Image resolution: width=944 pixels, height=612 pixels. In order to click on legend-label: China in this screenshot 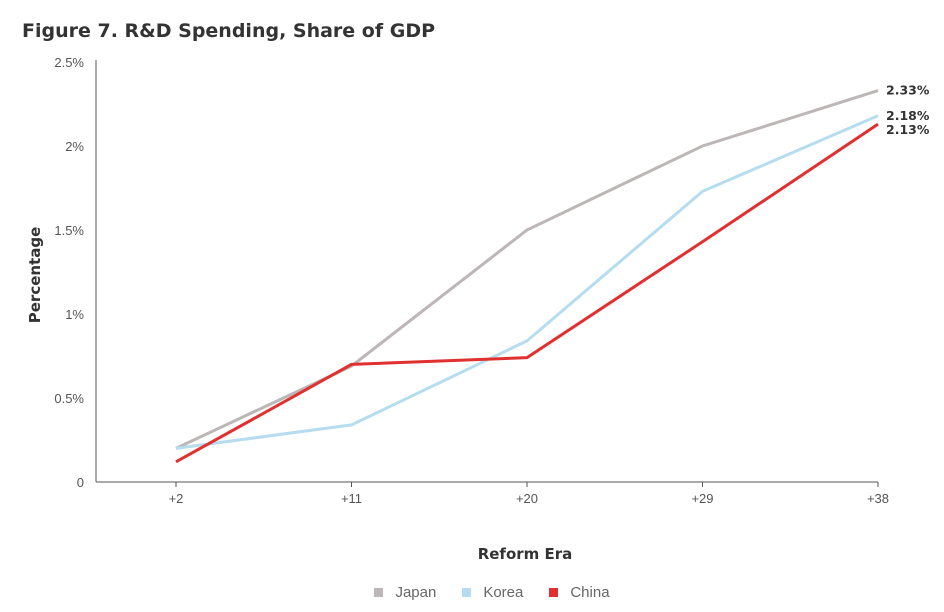, I will do `click(590, 592)`.